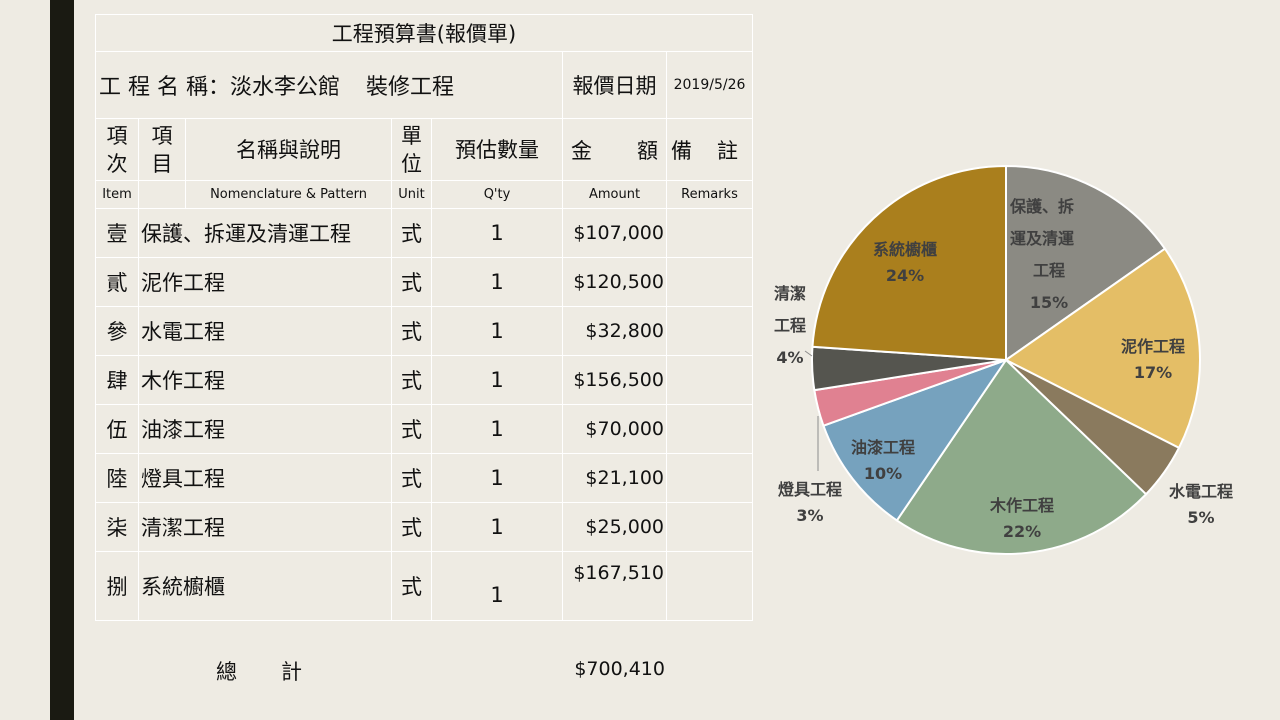 Image resolution: width=1280 pixels, height=720 pixels. Describe the element at coordinates (162, 194) in the screenshot. I see `header-en-item` at that location.